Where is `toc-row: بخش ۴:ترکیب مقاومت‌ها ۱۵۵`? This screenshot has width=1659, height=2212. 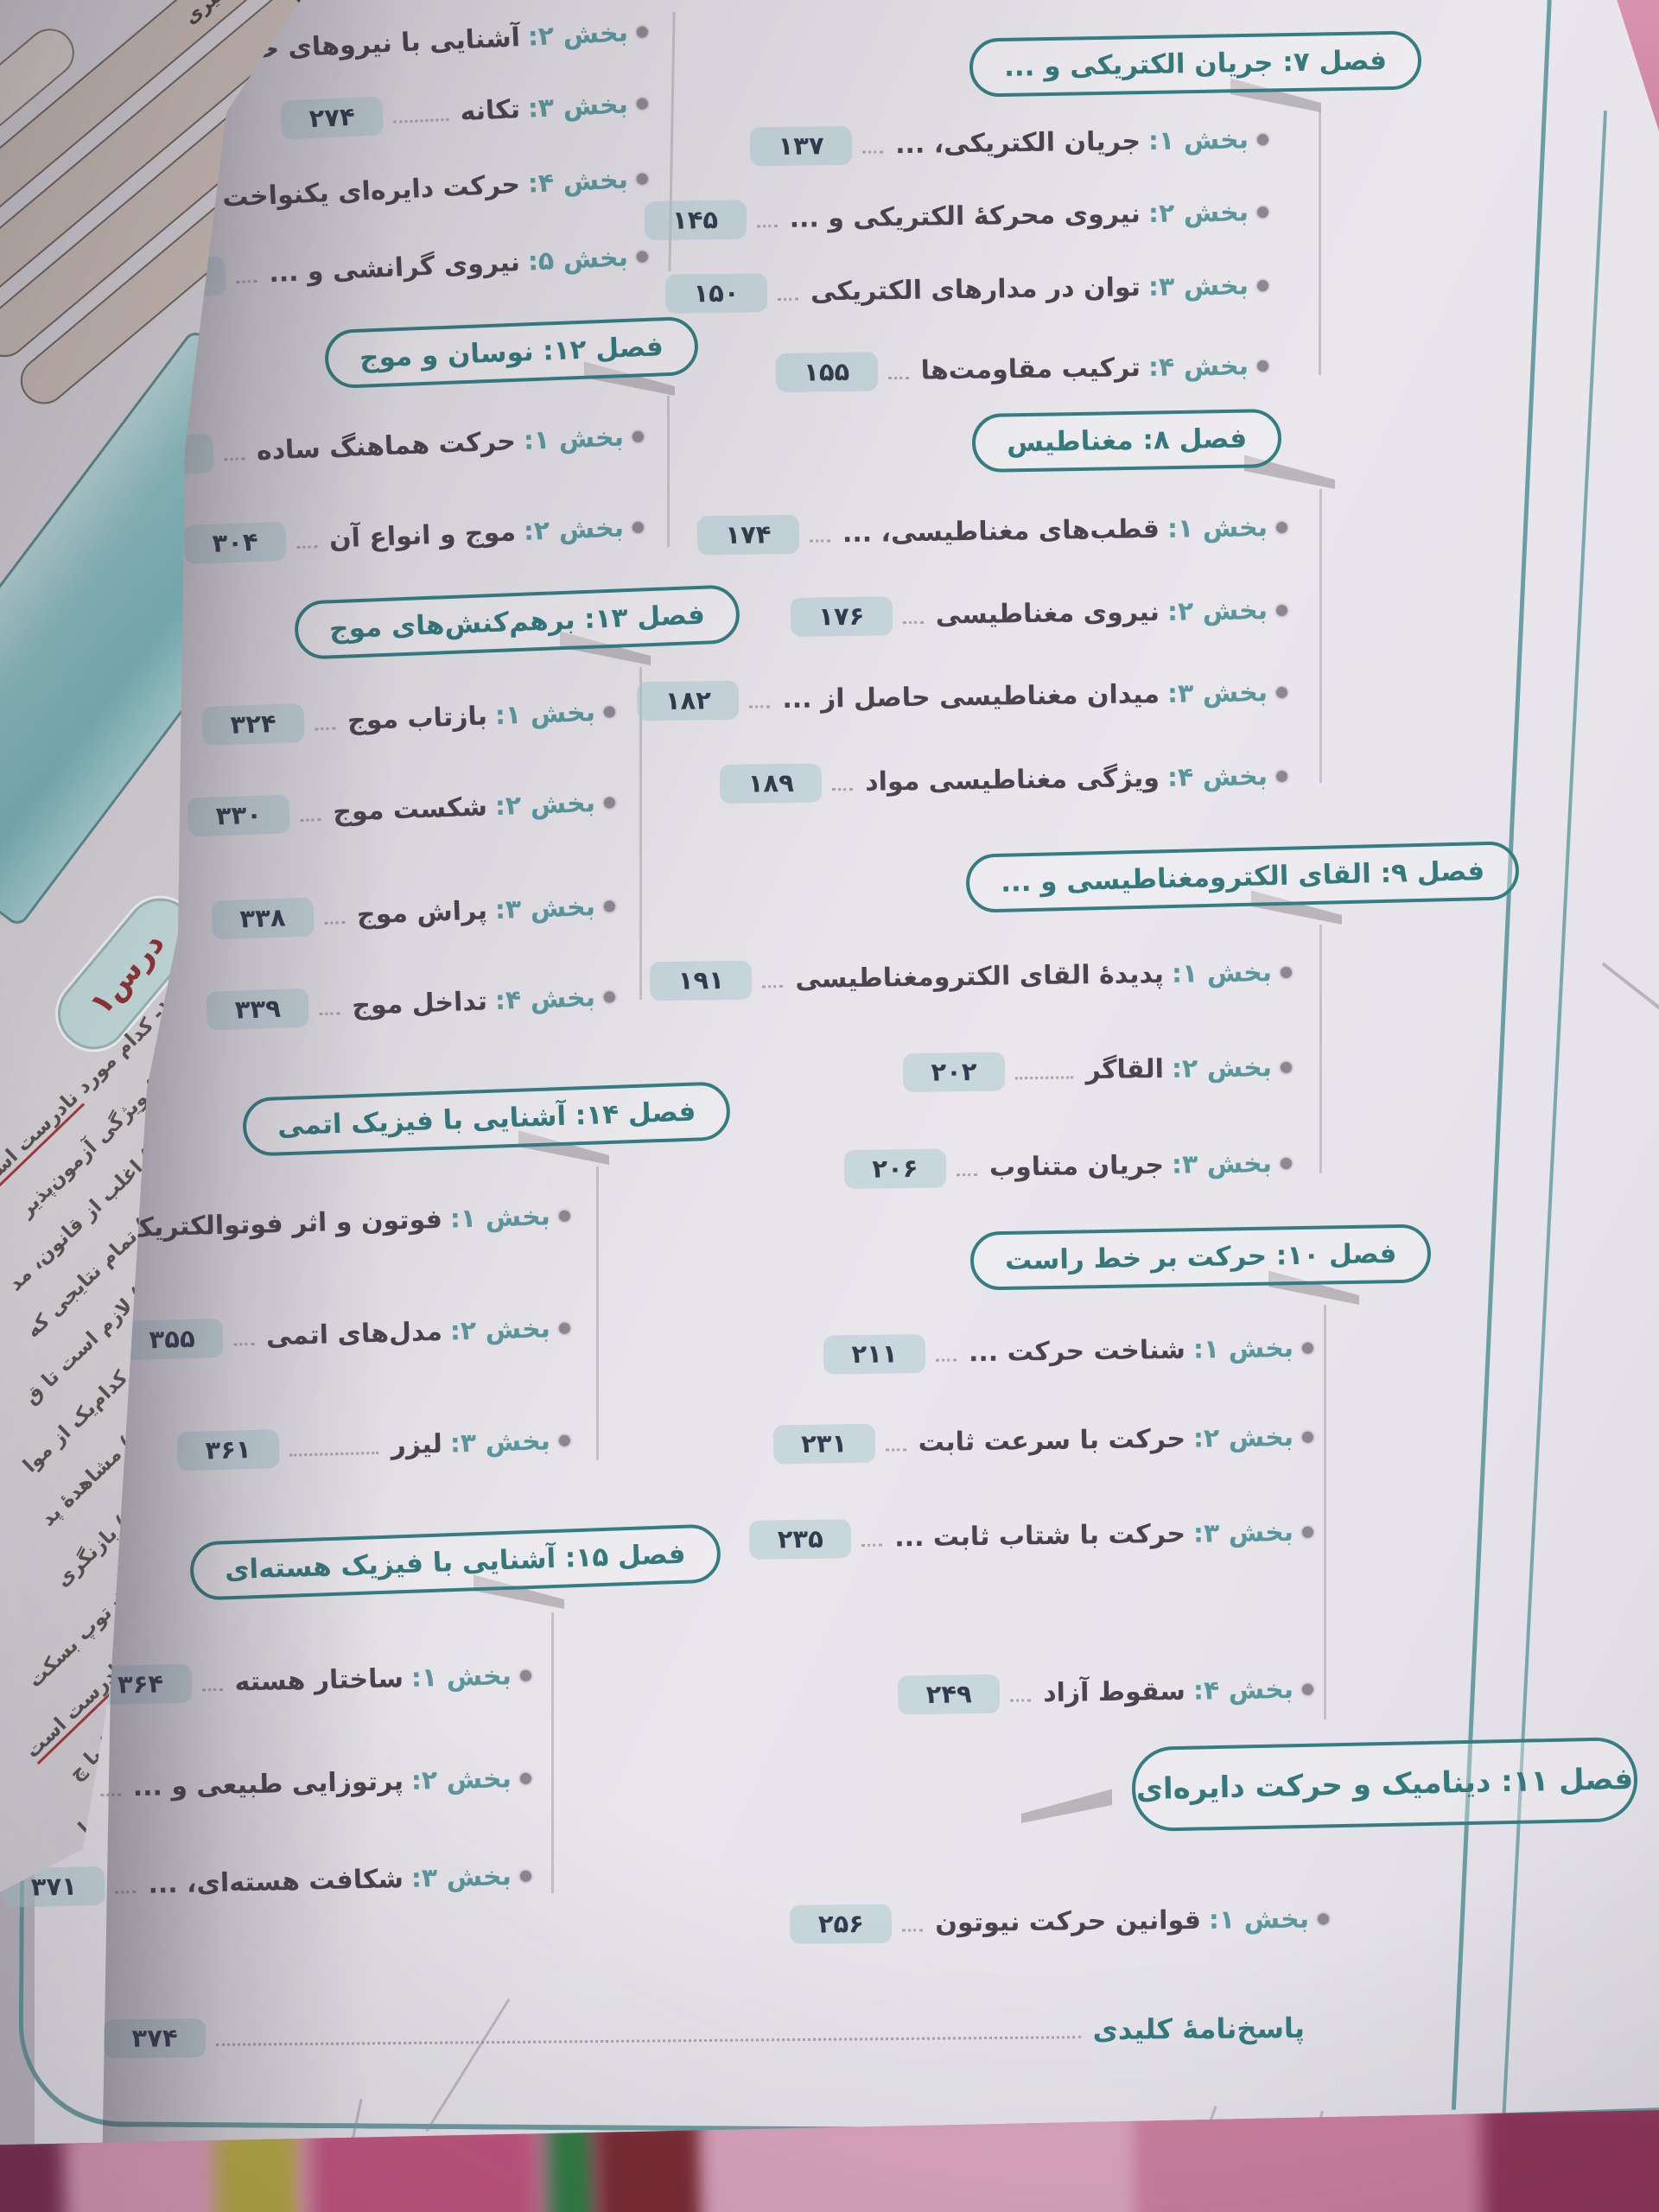
toc-row: بخش ۴:ترکیب مقاومت‌ها ۱۵۵ is located at coordinates (1022, 368).